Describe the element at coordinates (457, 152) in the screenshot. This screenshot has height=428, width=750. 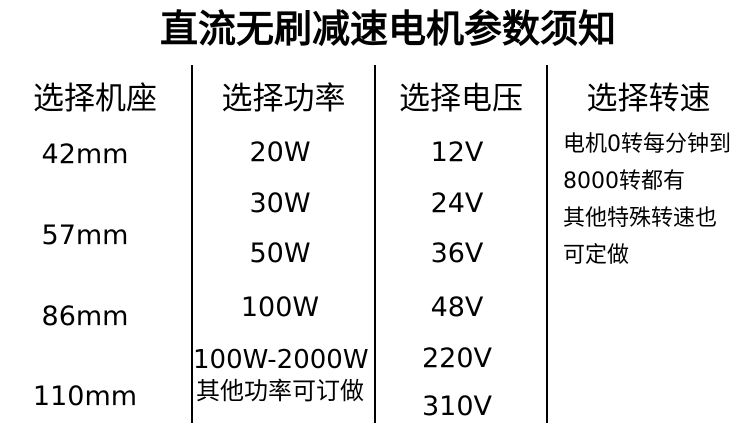
I see `voltage-option: 12V` at that location.